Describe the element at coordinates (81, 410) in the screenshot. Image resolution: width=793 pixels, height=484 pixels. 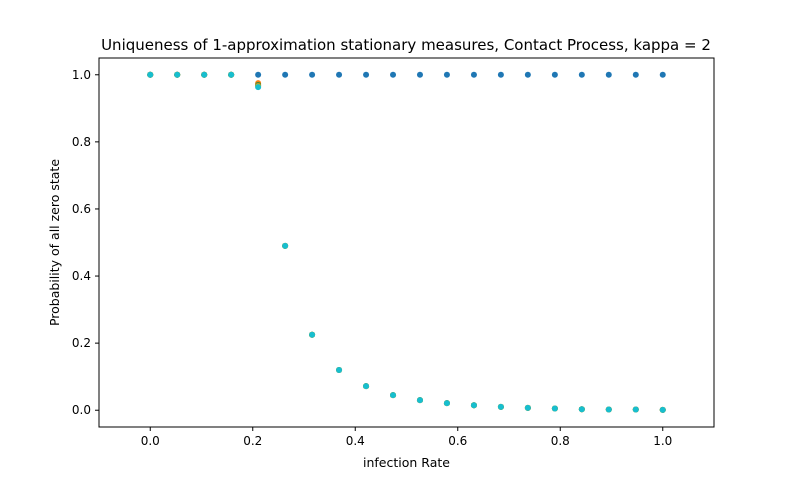
I see `y-tick-label: 0.0` at that location.